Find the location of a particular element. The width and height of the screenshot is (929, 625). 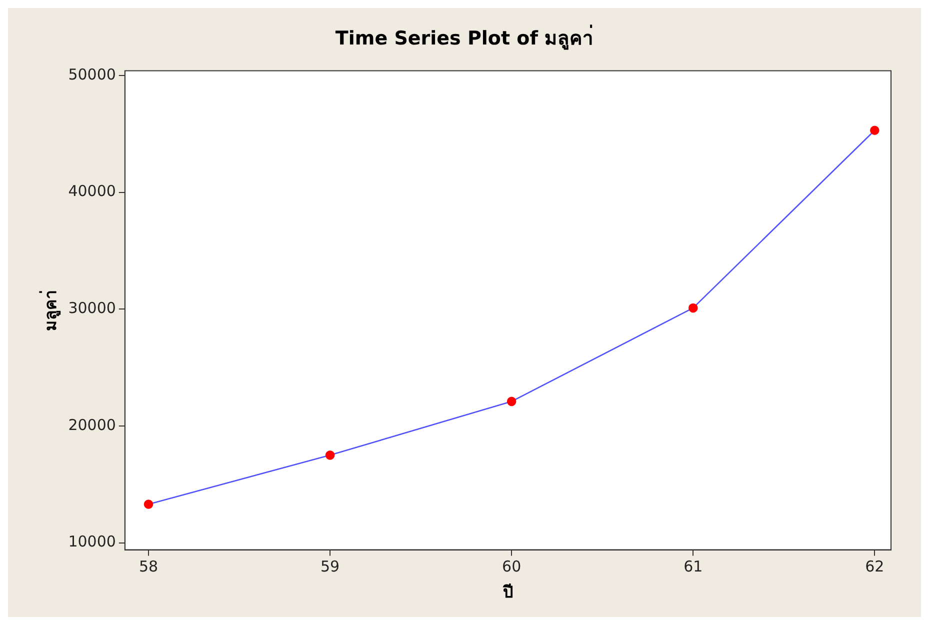

chart-title: Time Series Plot of มลูคา่ is located at coordinates (464, 37).